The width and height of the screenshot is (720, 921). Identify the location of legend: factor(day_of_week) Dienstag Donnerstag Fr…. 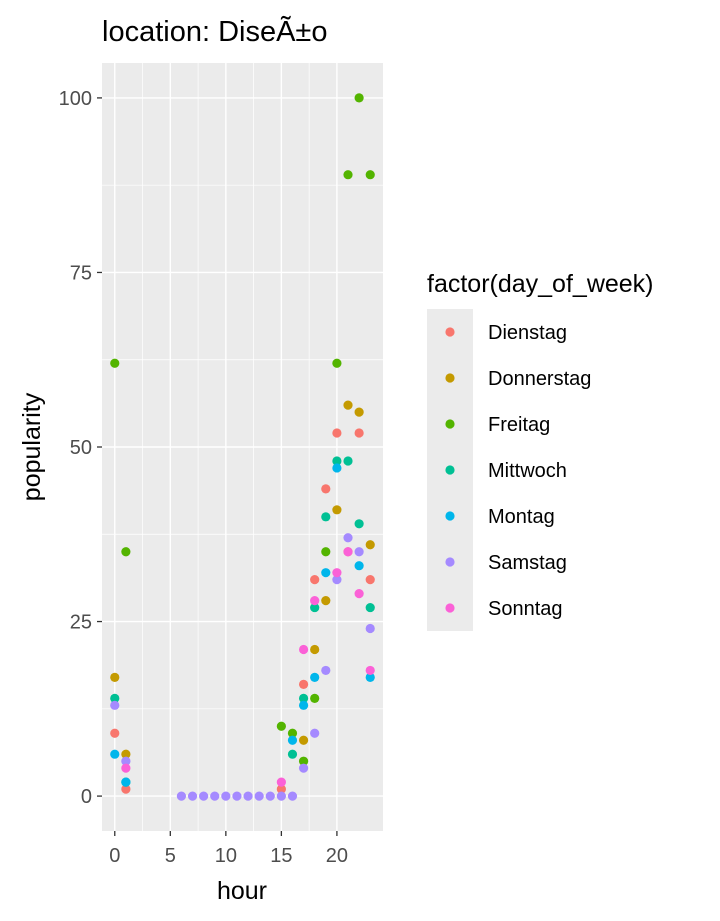
(540, 450).